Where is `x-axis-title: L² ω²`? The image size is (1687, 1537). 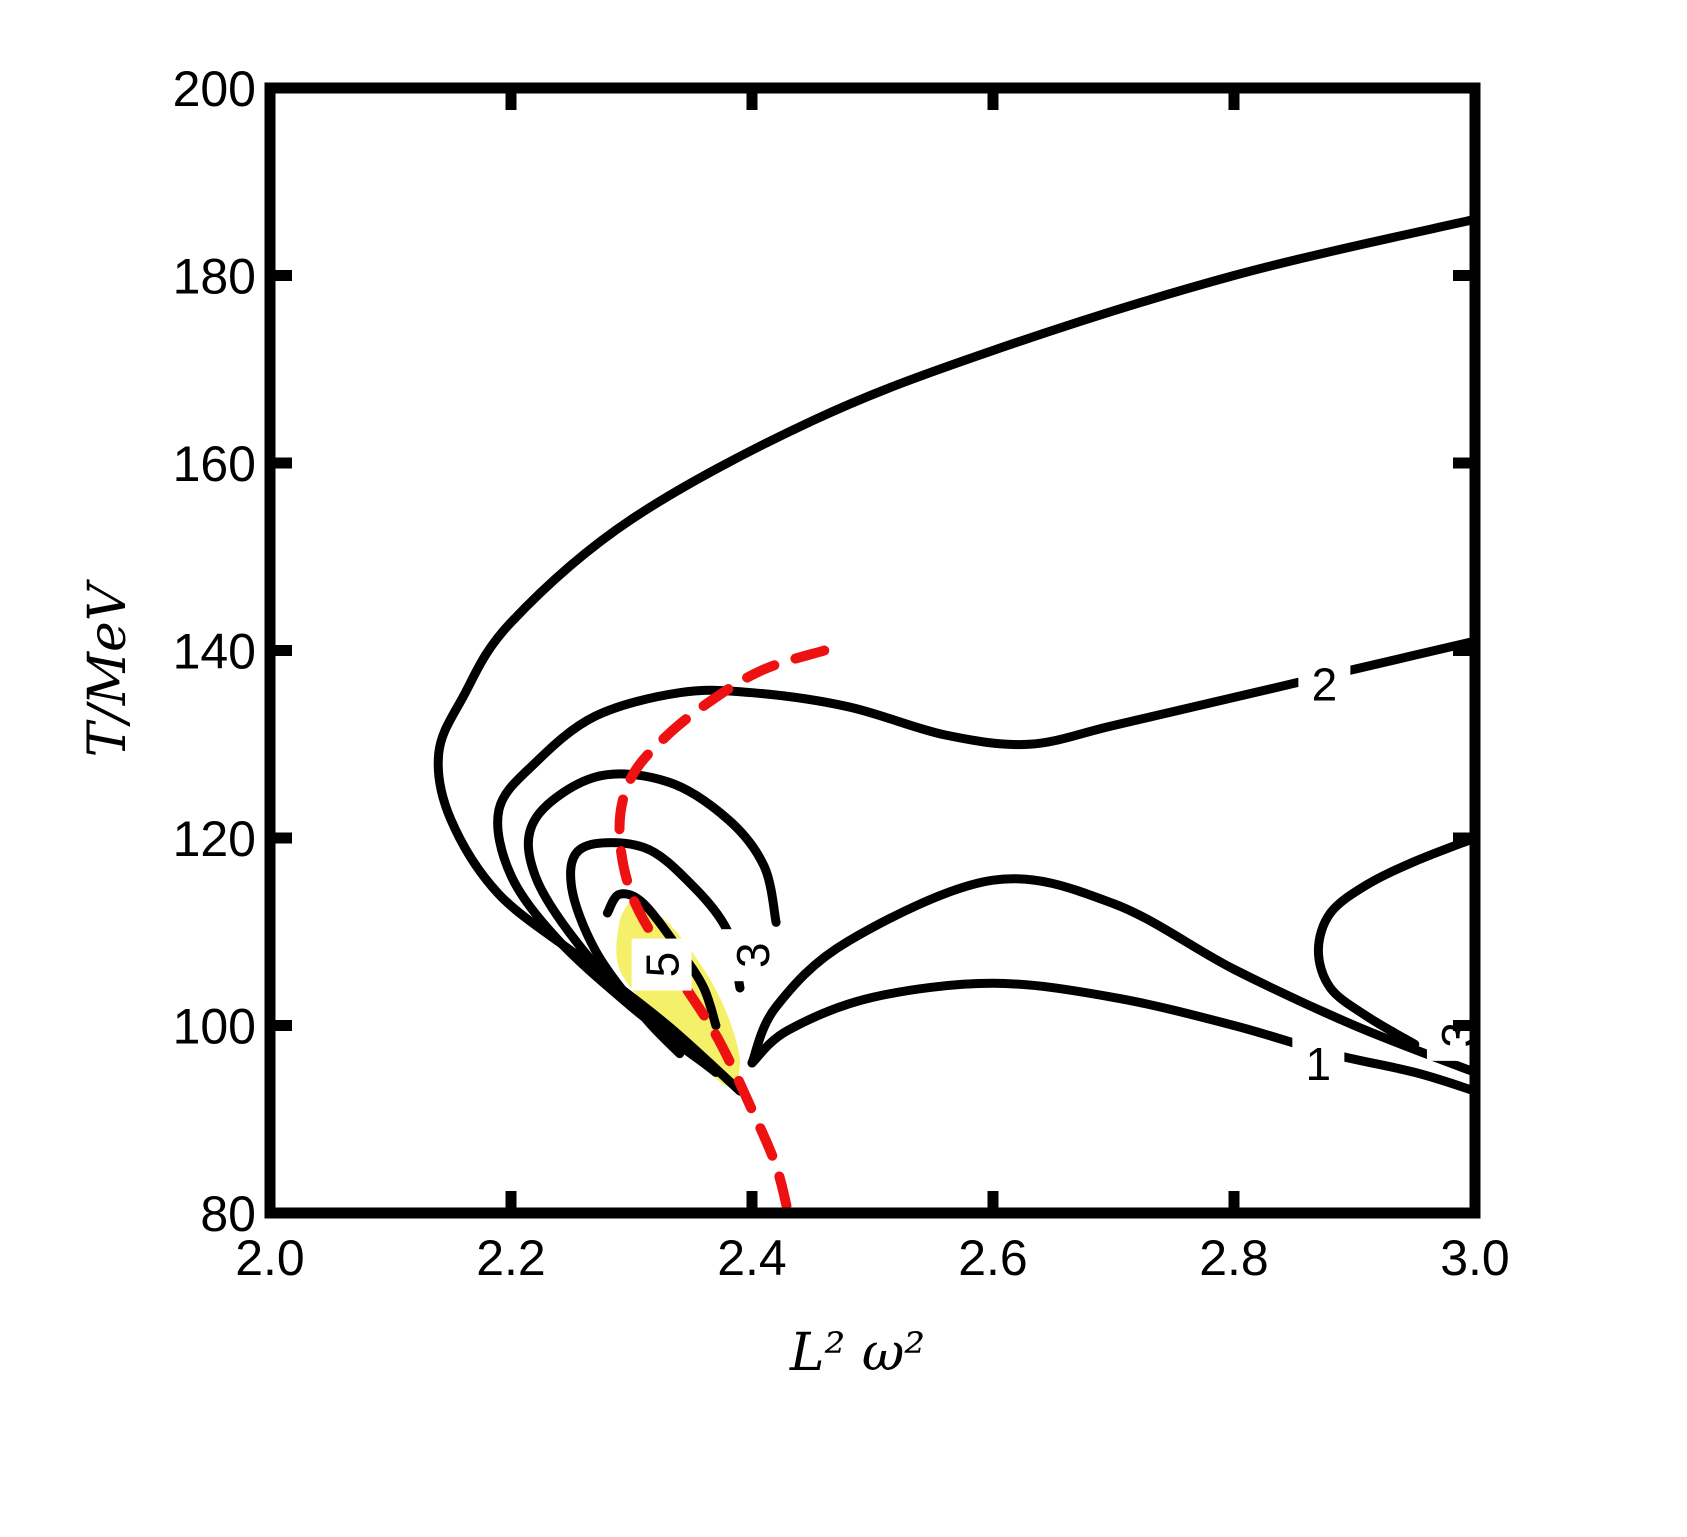
x-axis-title: L² ω² is located at coordinates (857, 1353).